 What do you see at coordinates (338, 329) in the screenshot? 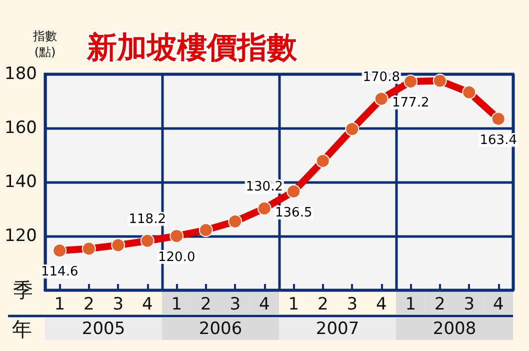
I see `text: 2007` at bounding box center [338, 329].